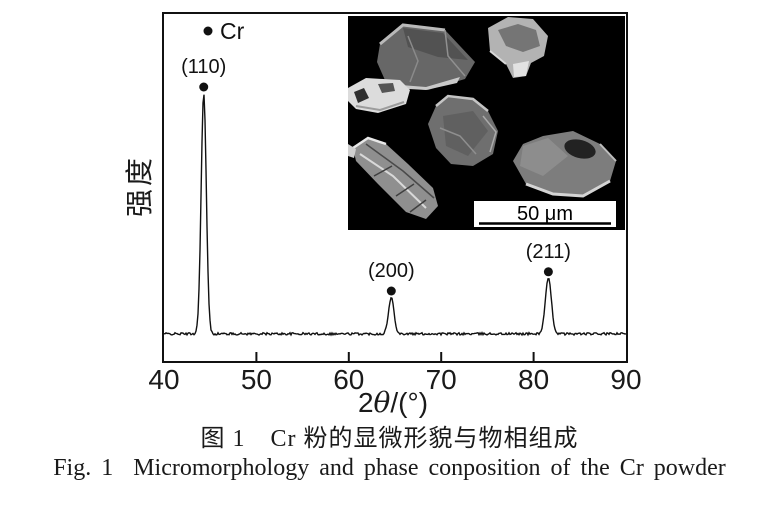 The height and width of the screenshot is (506, 779). Describe the element at coordinates (164, 379) in the screenshot. I see `x-tick-label: 40` at that location.